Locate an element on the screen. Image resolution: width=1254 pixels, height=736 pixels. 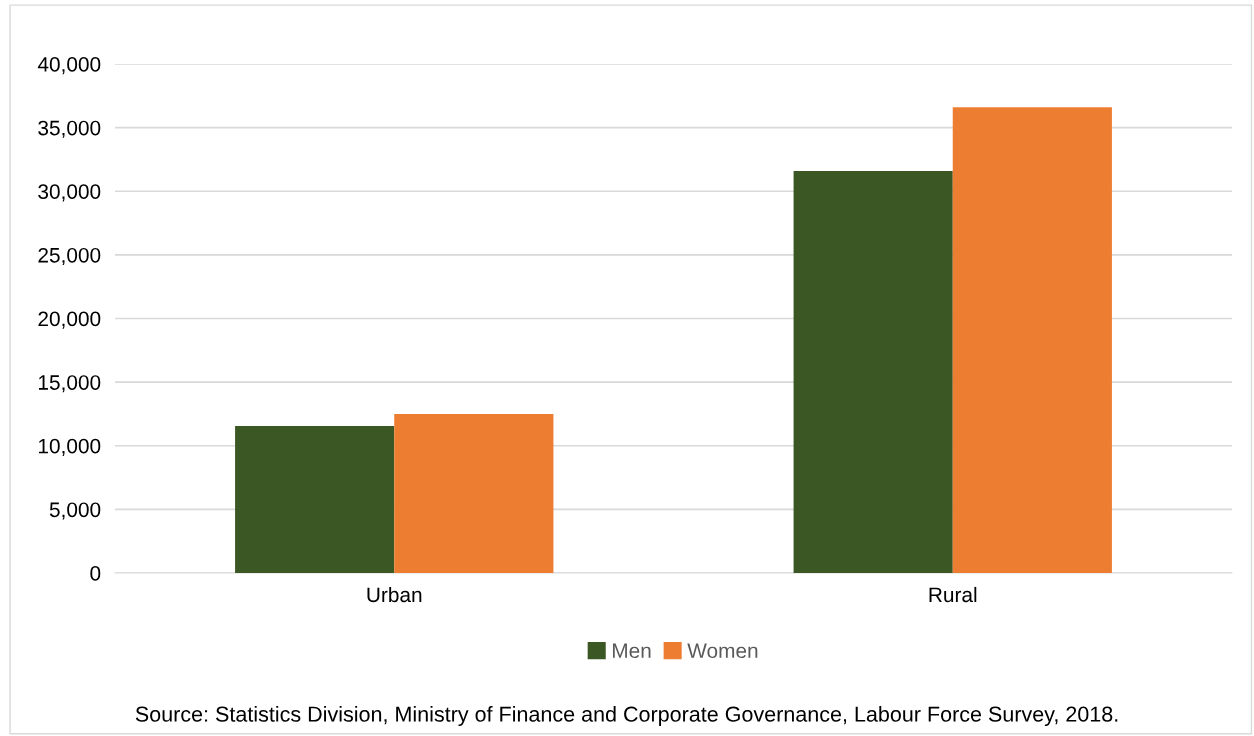
y-tick-label: 30,000 is located at coordinates (69, 193).